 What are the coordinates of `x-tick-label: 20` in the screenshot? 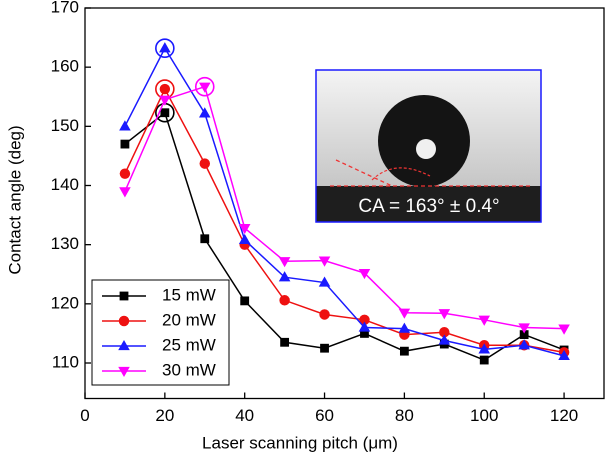 It's located at (164, 415).